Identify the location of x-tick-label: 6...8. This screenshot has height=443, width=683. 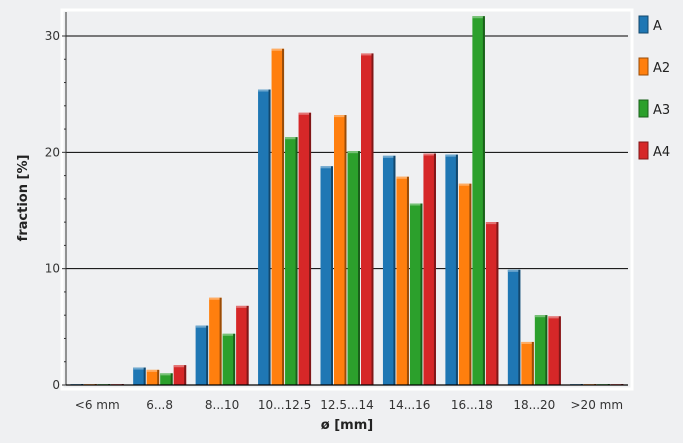
(159, 405).